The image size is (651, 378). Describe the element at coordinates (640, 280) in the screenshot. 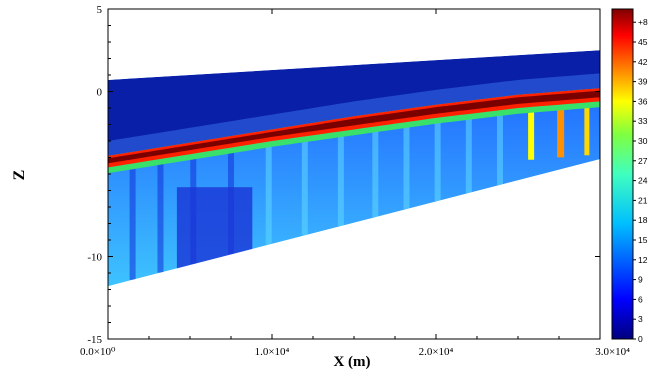

I see `colorbar-label: 9` at that location.